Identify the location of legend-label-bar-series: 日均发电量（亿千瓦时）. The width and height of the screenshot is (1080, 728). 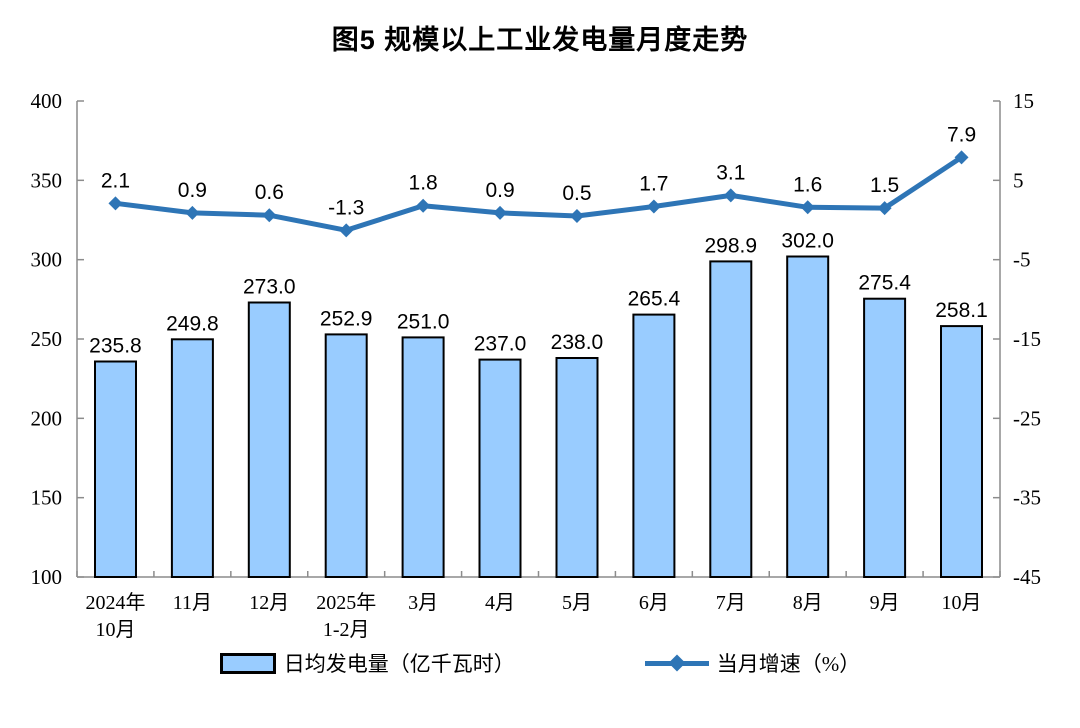
(399, 664).